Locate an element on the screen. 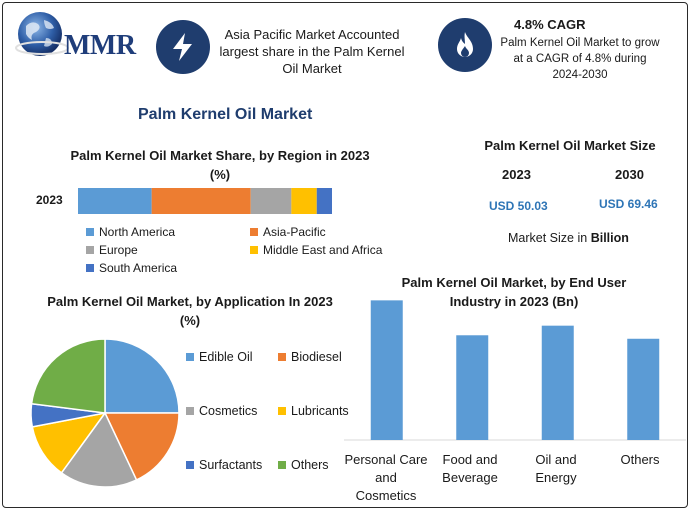  xlabel-line: Oil and is located at coordinates (556, 459).